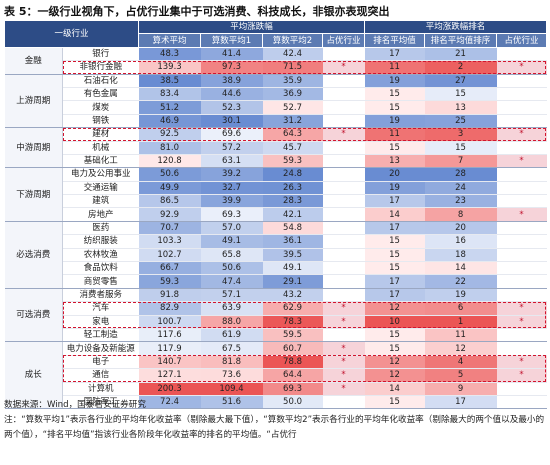 The height and width of the screenshot is (465, 550). Describe the element at coordinates (292, 402) in the screenshot. I see `value-cell: 50.0` at that location.